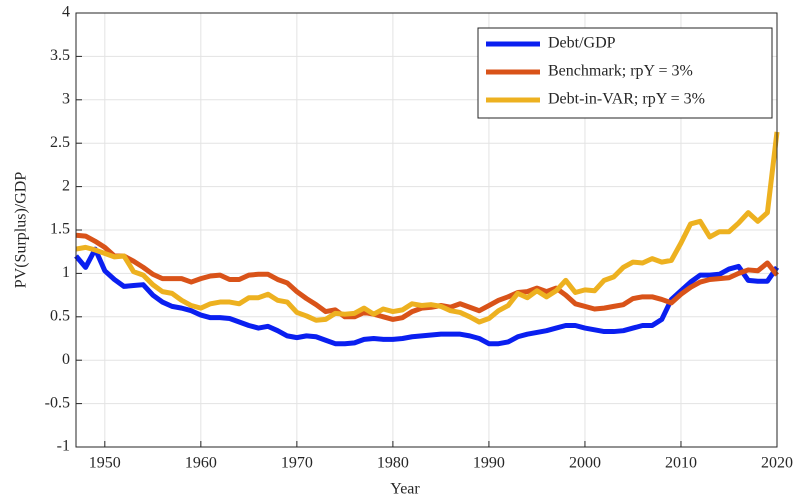 This screenshot has height=501, width=796. Describe the element at coordinates (21, 230) in the screenshot. I see `y-axis-label: PV(Surplus)/GDP` at that location.